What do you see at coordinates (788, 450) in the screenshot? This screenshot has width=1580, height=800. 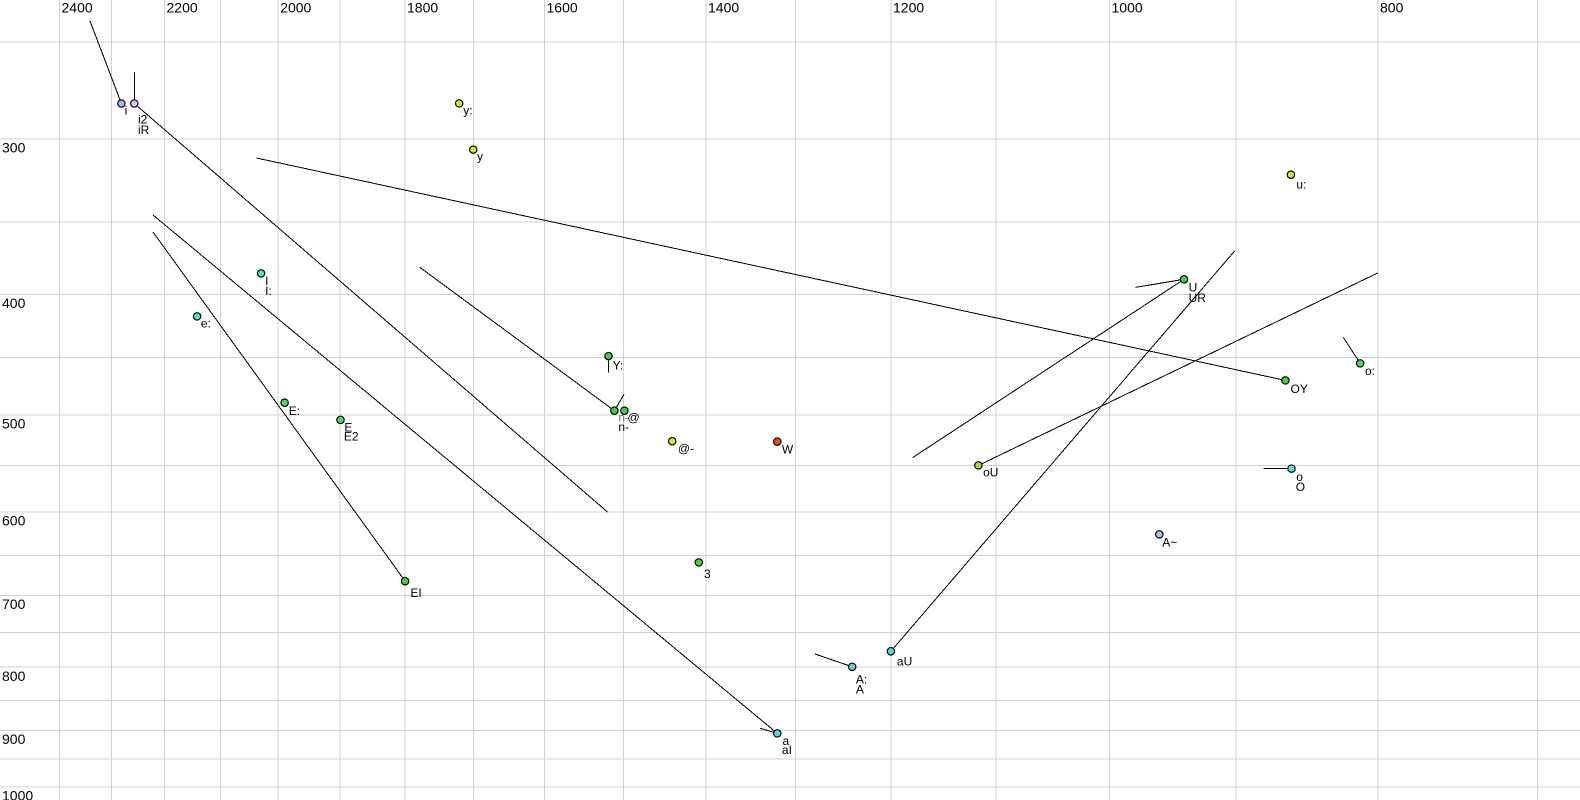 I see `svg-text: W` at bounding box center [788, 450].